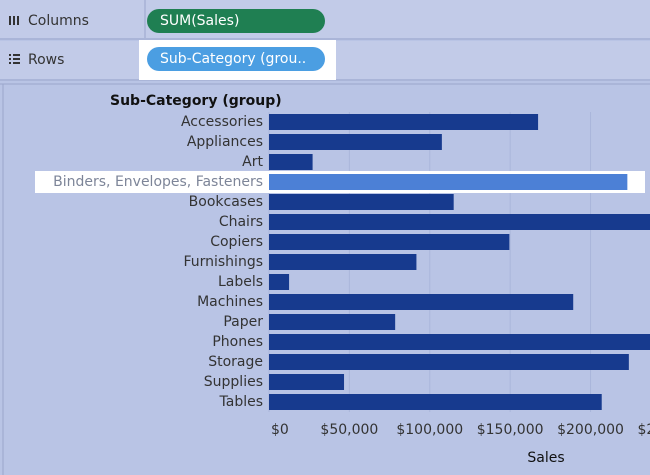  I want to click on y-axis-title: Sub-Category (group), so click(196, 101).